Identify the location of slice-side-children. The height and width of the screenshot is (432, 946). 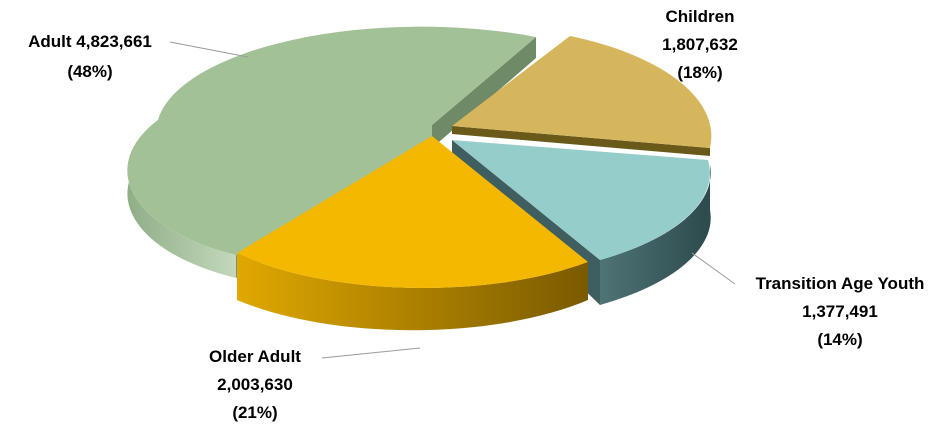
(581, 141).